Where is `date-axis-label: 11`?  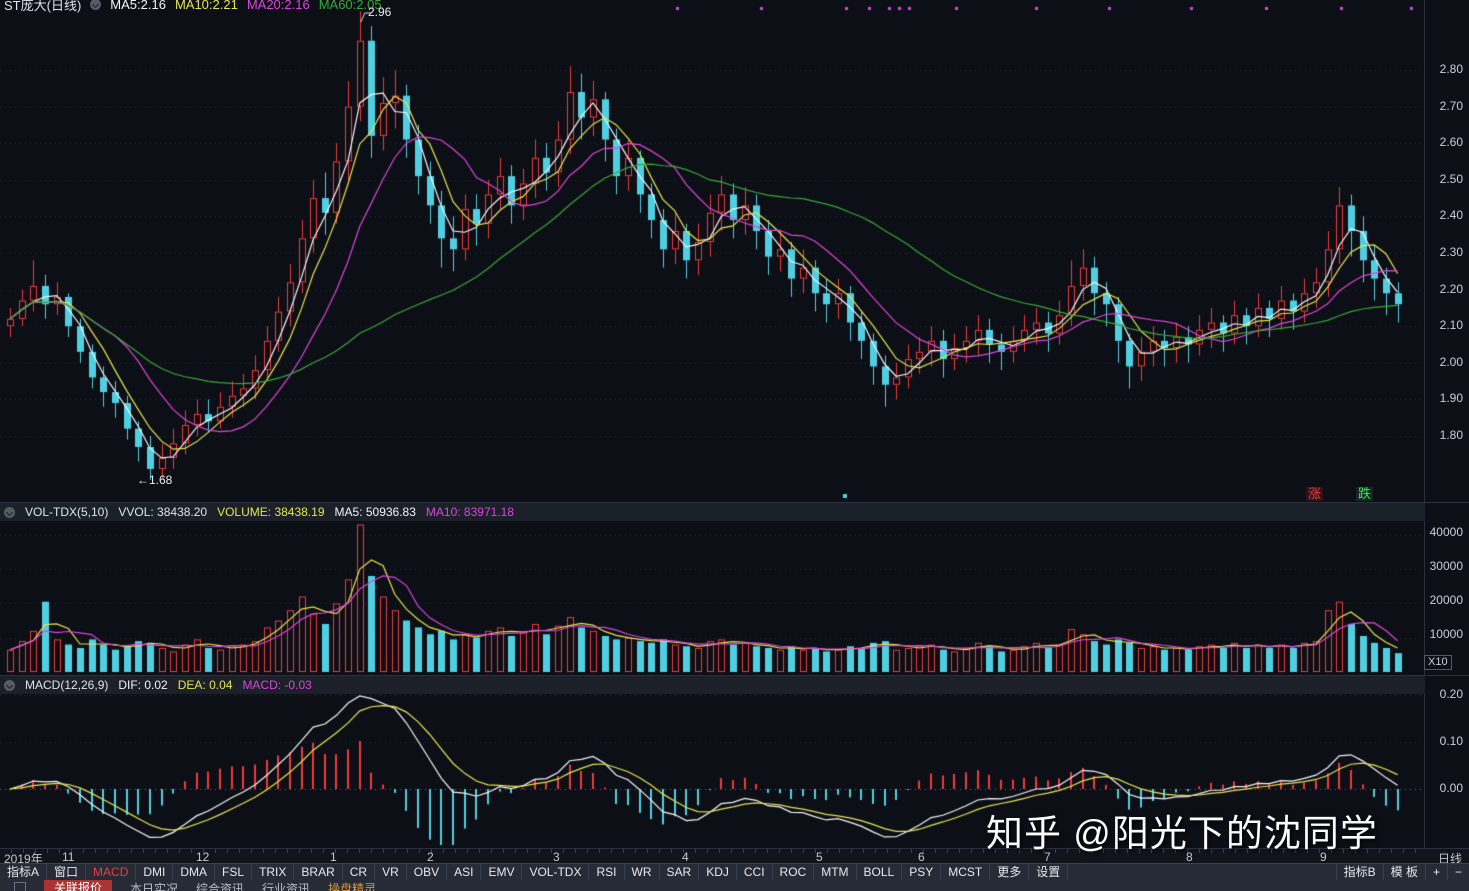
date-axis-label: 11 is located at coordinates (68, 857).